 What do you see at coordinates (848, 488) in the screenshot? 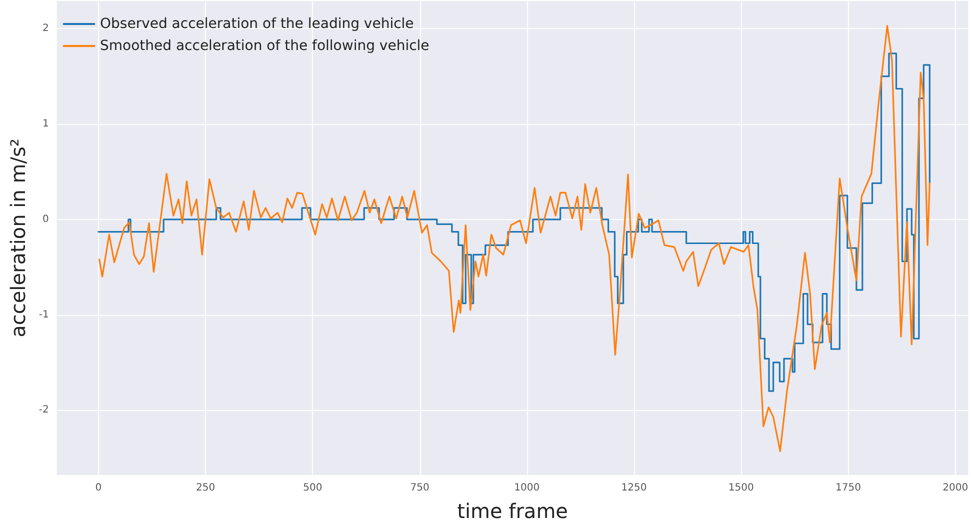
I see `x-tick-label: 1750` at bounding box center [848, 488].